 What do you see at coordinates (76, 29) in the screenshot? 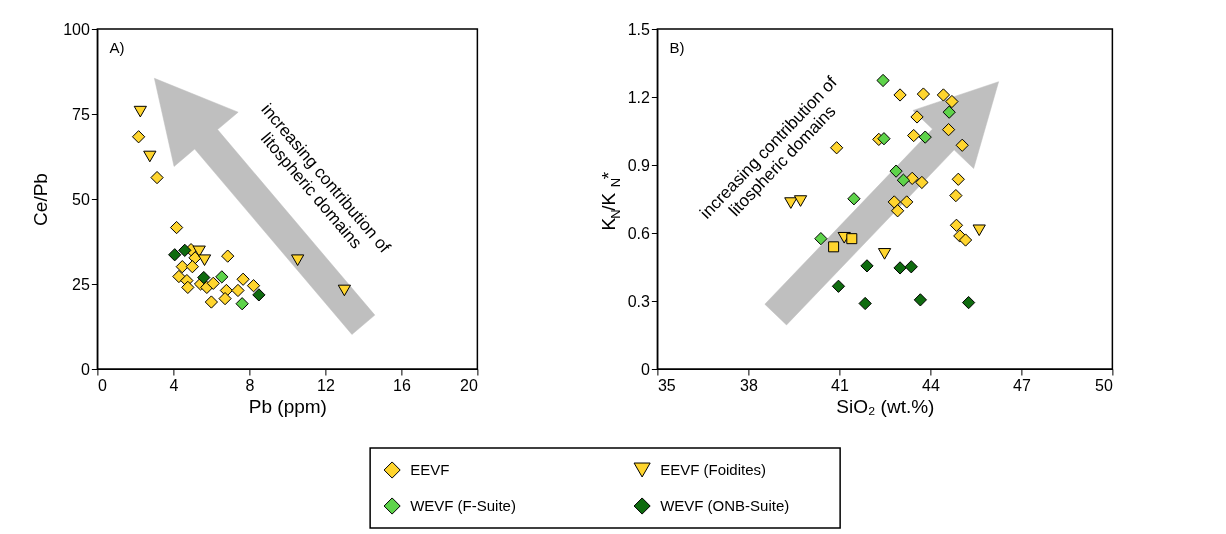
I see `y-tick-label: 100` at bounding box center [76, 29].